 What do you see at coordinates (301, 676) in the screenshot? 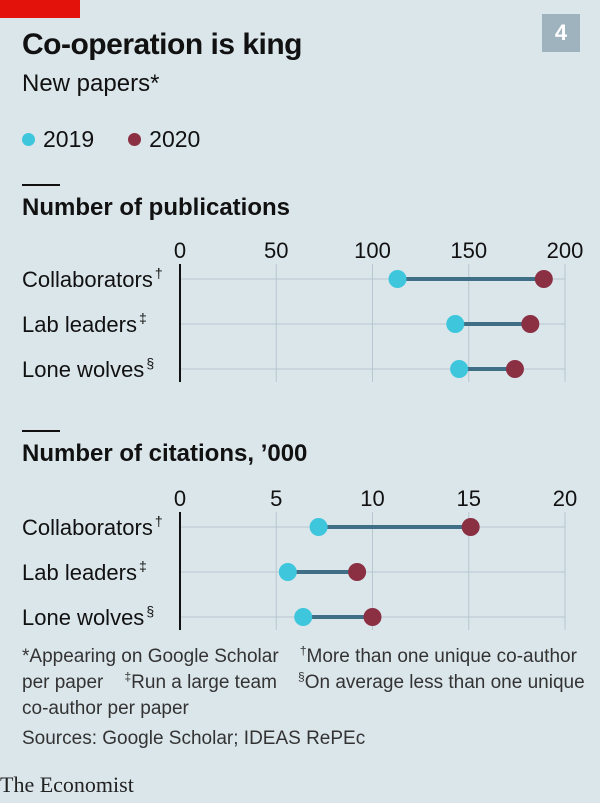
I see `footnote-section-mark: §` at bounding box center [301, 676].